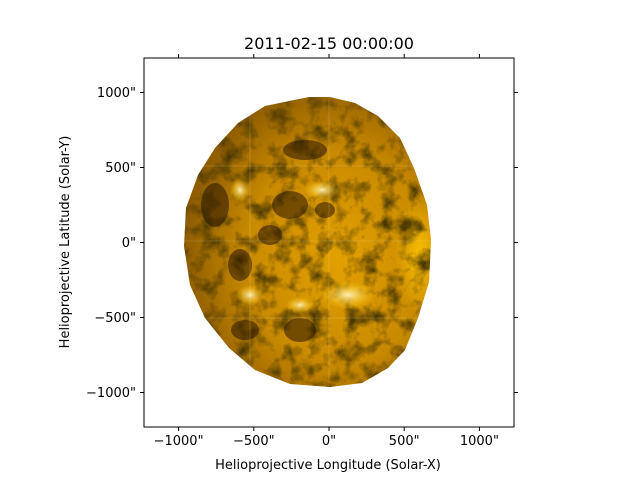 Image resolution: width=640 pixels, height=480 pixels. I want to click on y-axis-label: Helioprojective Latitude (Solar-Y), so click(65, 242).